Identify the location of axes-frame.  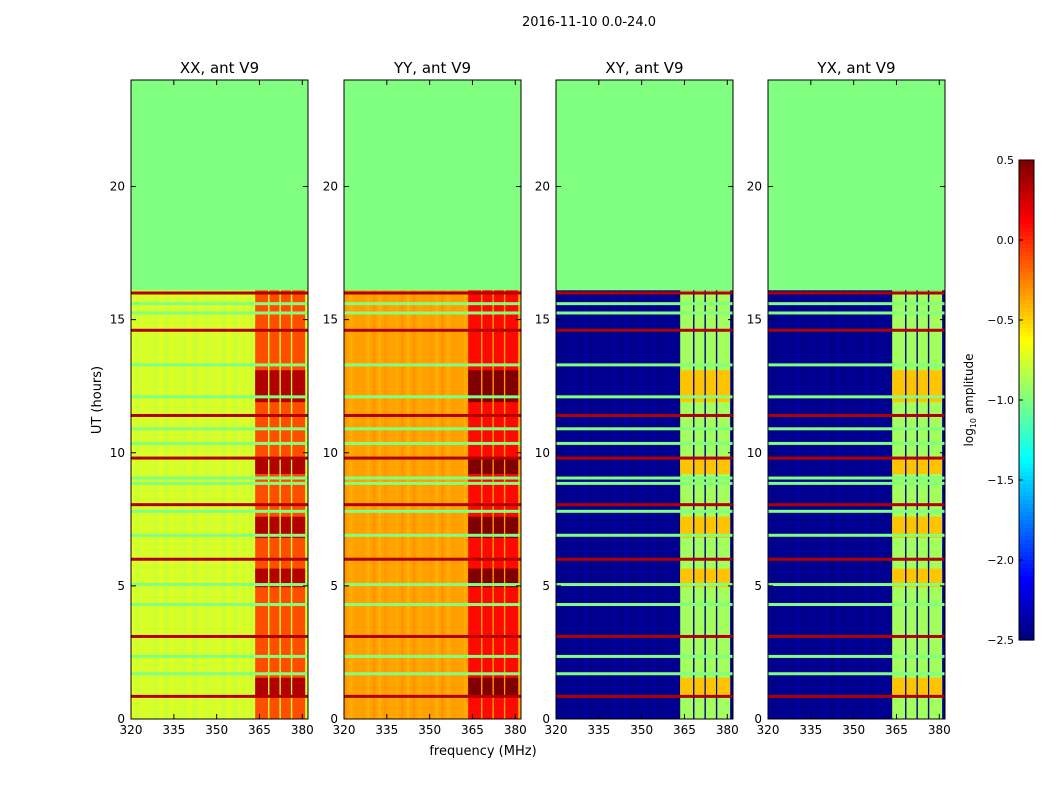
(219, 399).